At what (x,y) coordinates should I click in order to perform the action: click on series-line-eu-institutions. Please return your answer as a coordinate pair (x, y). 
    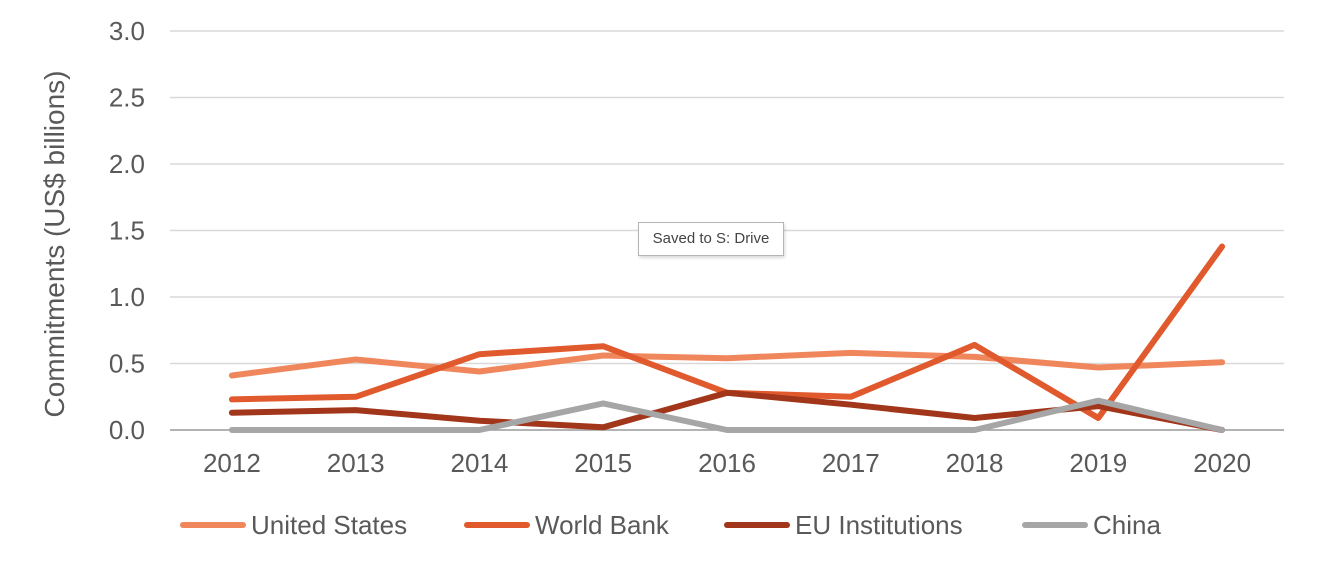
    Looking at the image, I should click on (727, 411).